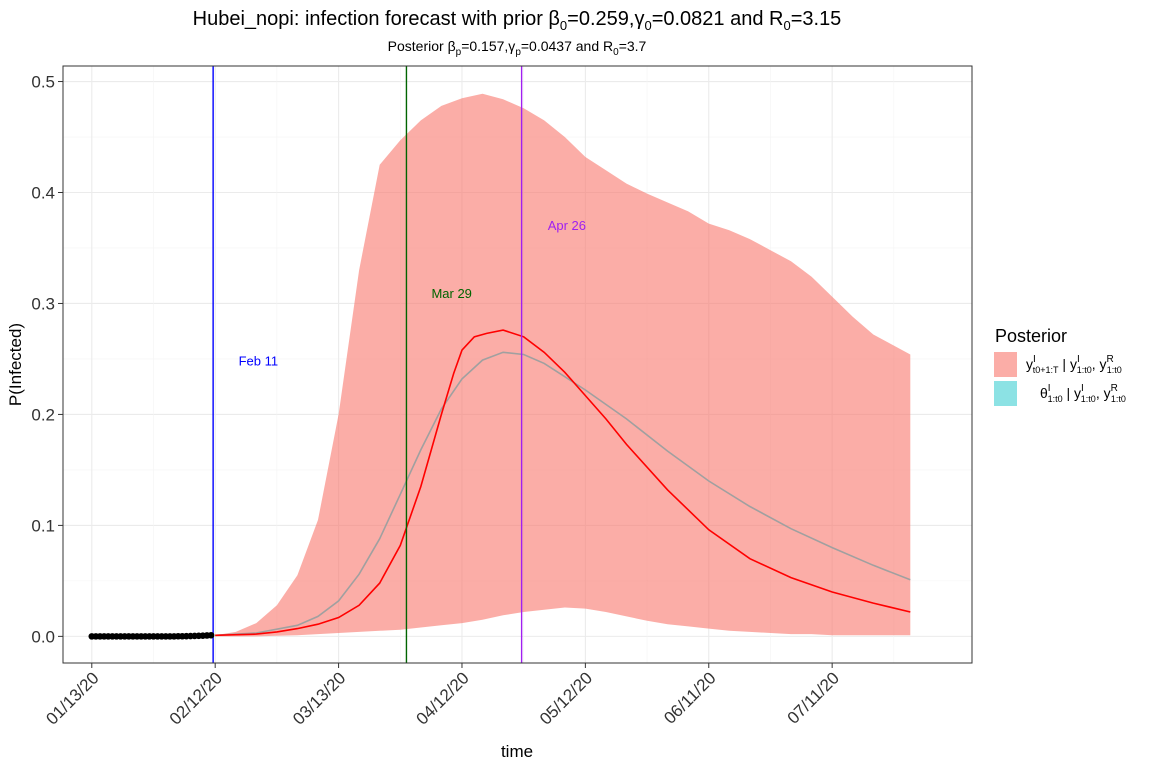 This screenshot has width=1152, height=768. What do you see at coordinates (517, 751) in the screenshot?
I see `x-axis-label: time` at bounding box center [517, 751].